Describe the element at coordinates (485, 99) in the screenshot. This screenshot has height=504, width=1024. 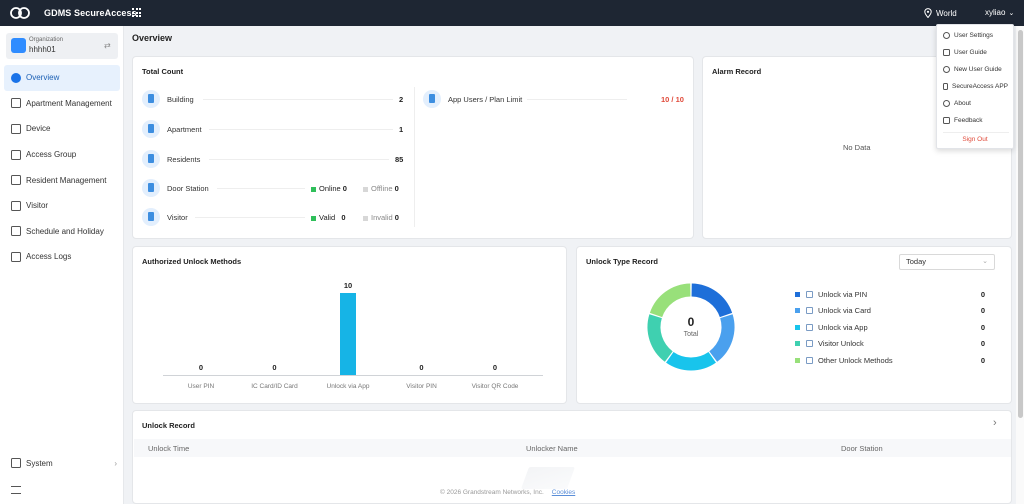
I see `stat-label: App Users / Plan Limit` at that location.